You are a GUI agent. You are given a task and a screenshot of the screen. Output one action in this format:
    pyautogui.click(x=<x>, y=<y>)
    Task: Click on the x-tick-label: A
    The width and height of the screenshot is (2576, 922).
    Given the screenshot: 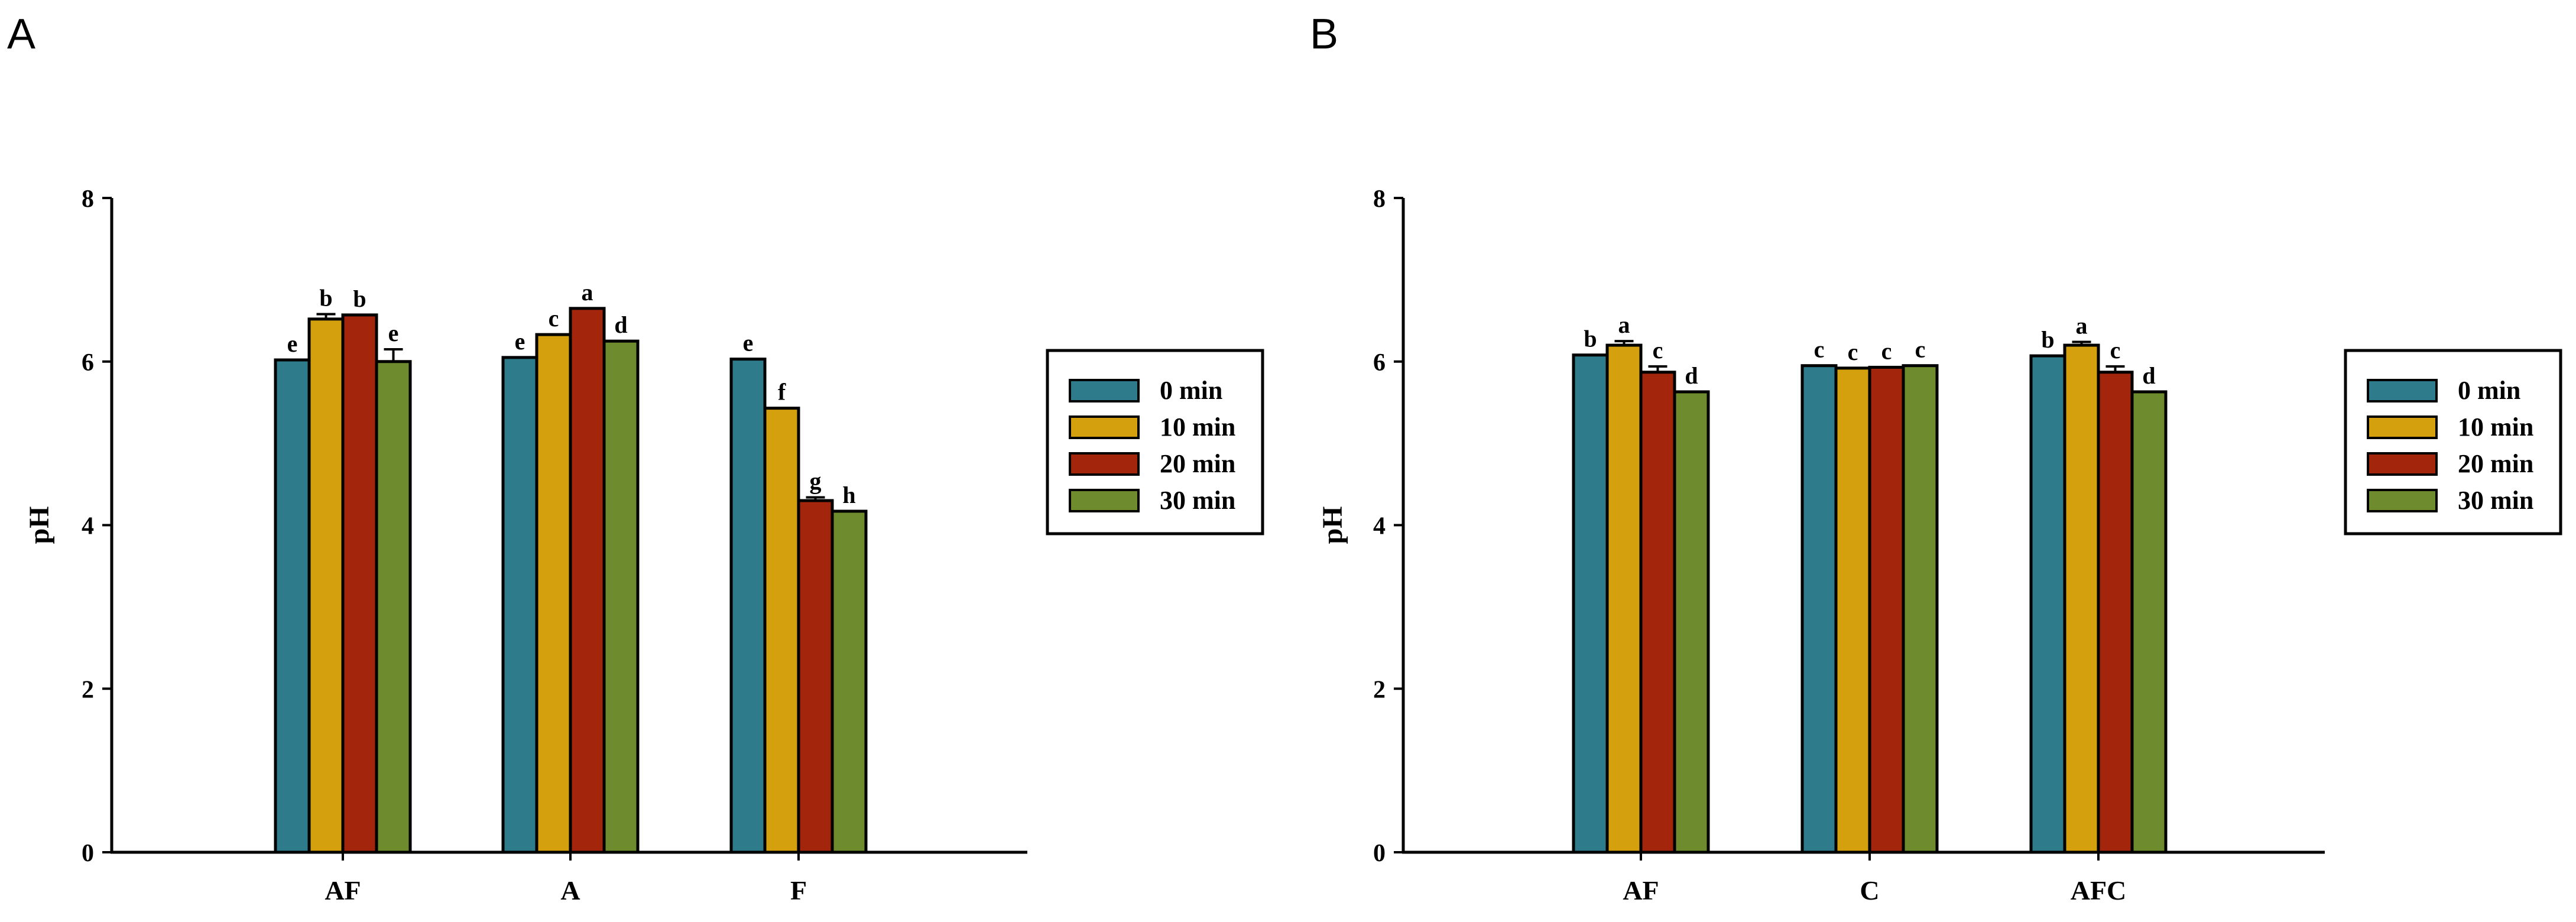 What is the action you would take?
    pyautogui.click(x=570, y=890)
    